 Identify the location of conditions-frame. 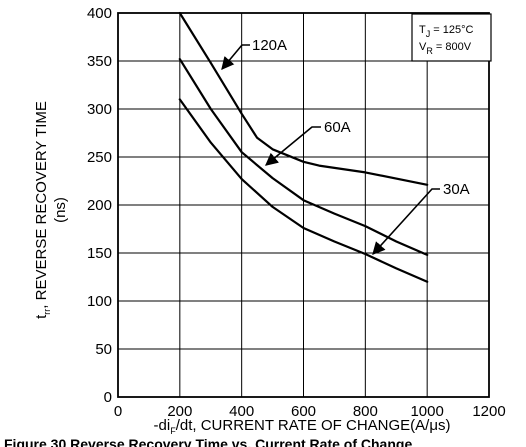
(451, 37).